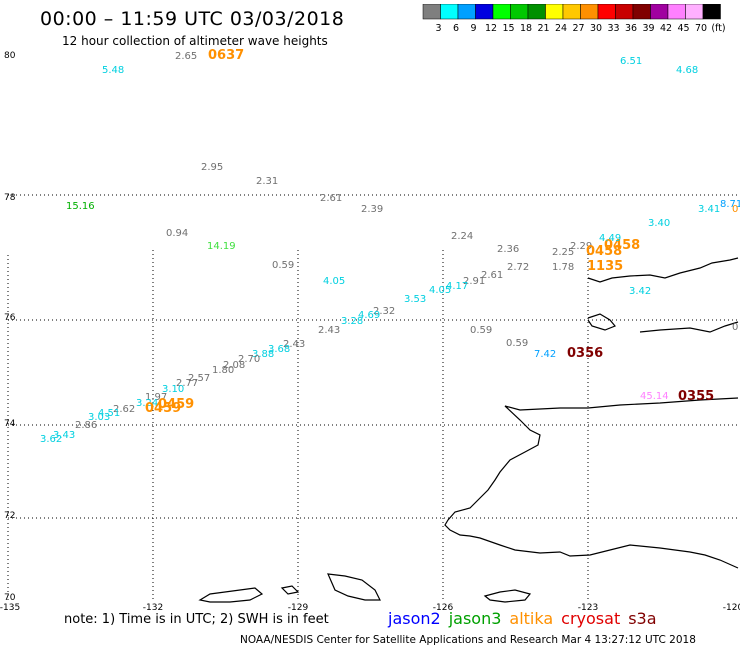 Image resolution: width=740 pixels, height=650 pixels. I want to click on wave-height-value: 3.88, so click(263, 354).